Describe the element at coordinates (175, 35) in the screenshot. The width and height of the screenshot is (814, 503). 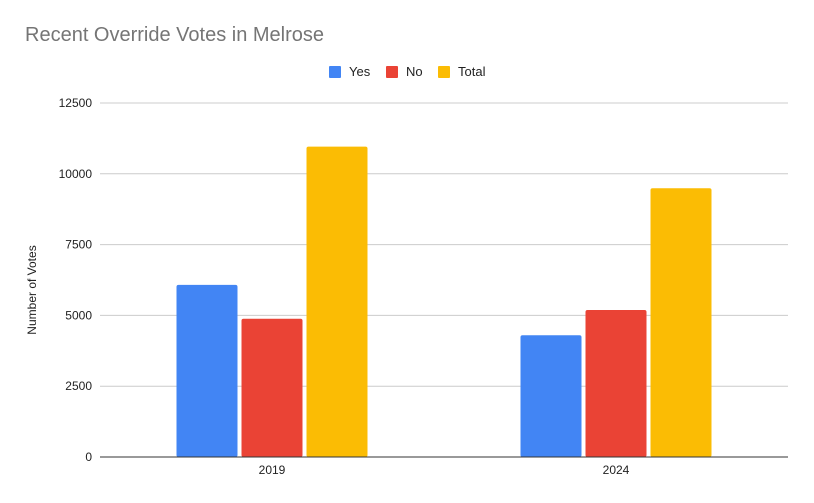
I see `chart-title: Recent Override Votes in Melrose` at that location.